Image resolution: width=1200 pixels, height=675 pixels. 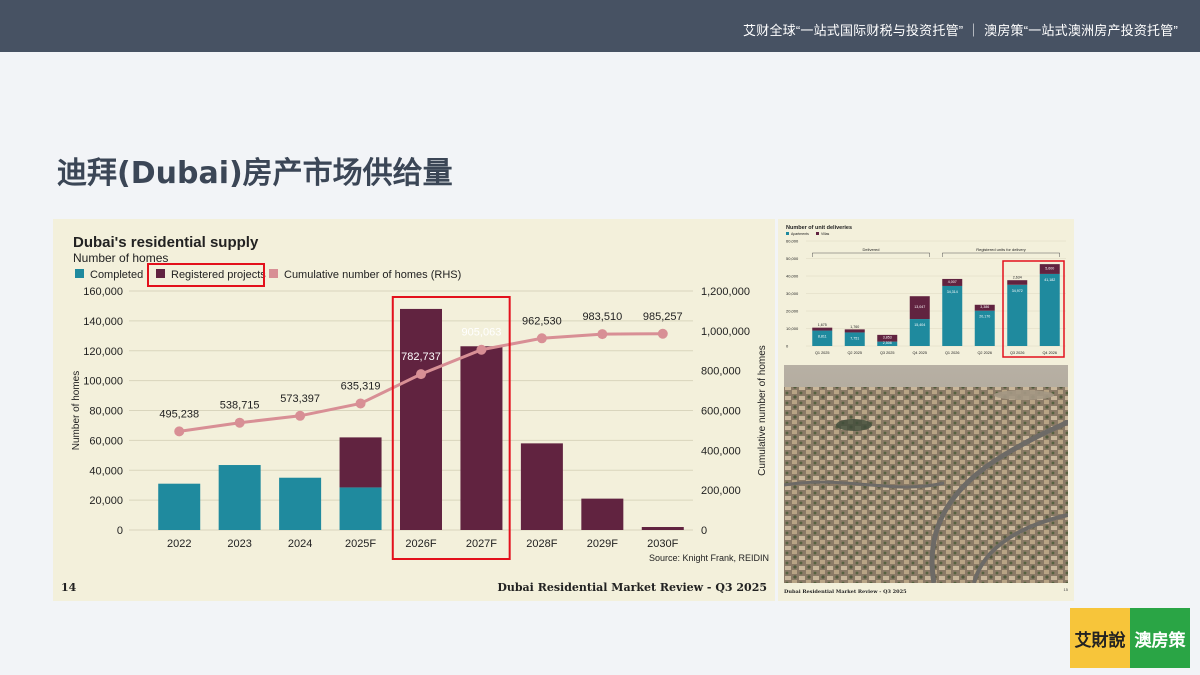 What do you see at coordinates (854, 353) in the screenshot?
I see `side-x-tick-label: Q2 2025` at bounding box center [854, 353].